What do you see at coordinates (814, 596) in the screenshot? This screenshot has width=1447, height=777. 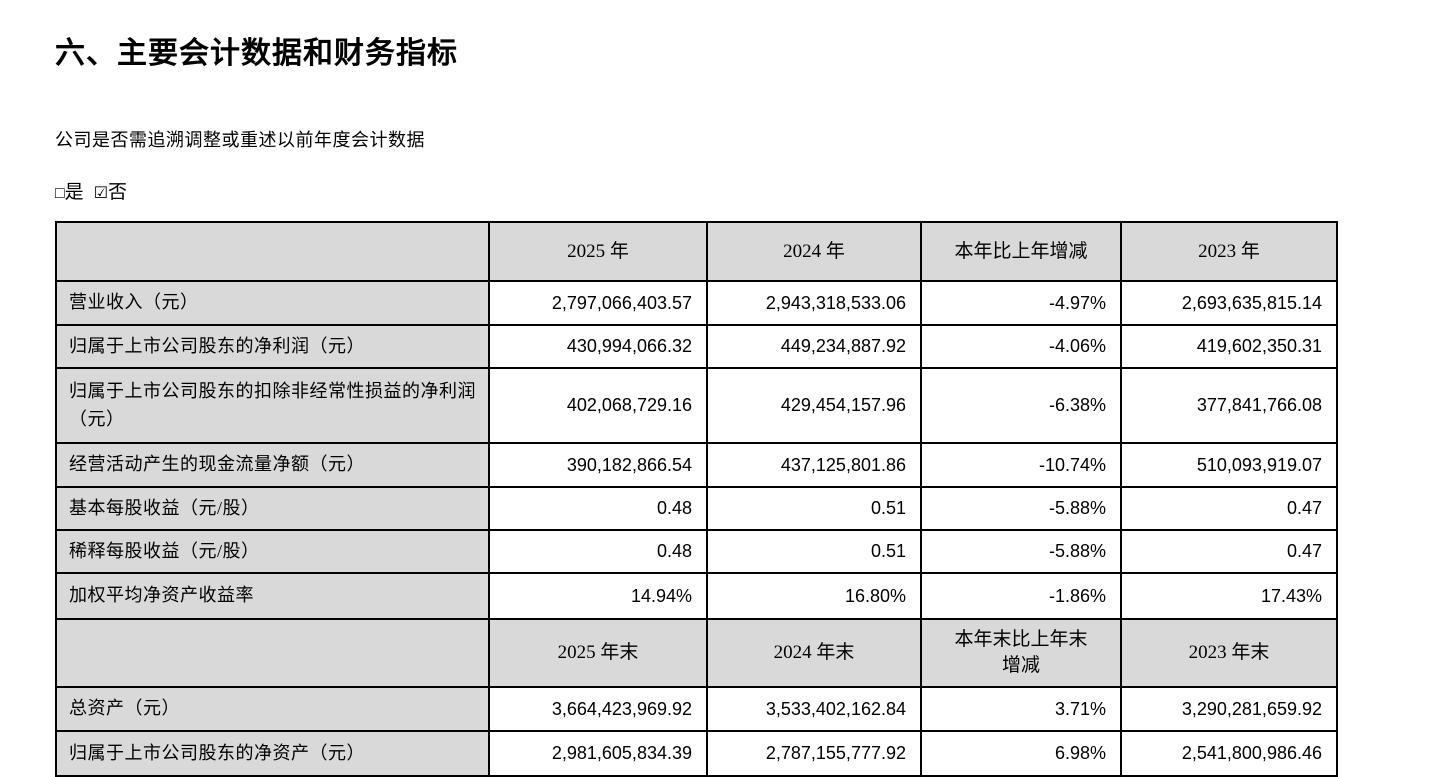 I see `cell-2024: 16.80%` at bounding box center [814, 596].